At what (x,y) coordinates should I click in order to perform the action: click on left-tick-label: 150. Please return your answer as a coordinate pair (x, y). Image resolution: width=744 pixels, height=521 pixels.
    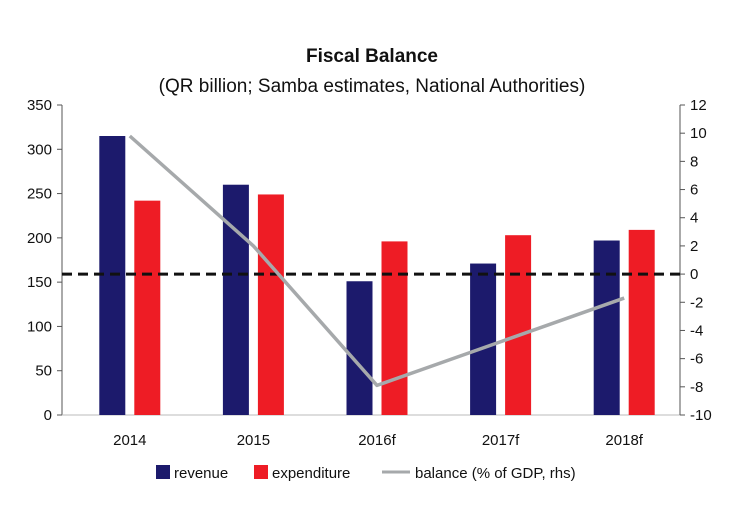
    Looking at the image, I should click on (39, 282).